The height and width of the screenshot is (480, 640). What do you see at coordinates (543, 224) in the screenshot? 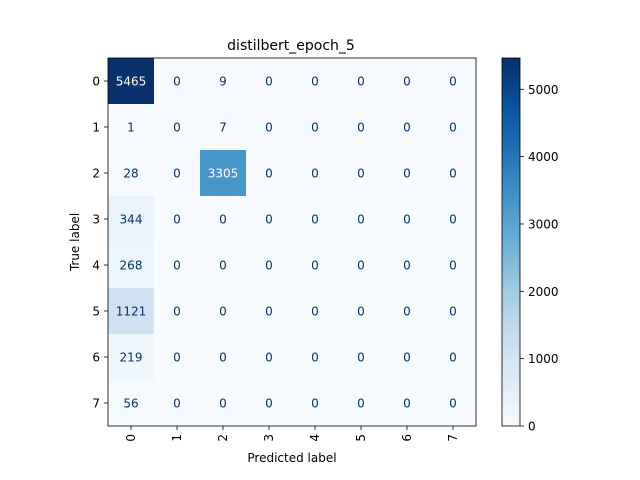
I see `colorbar-tick-label: 3000` at bounding box center [543, 224].